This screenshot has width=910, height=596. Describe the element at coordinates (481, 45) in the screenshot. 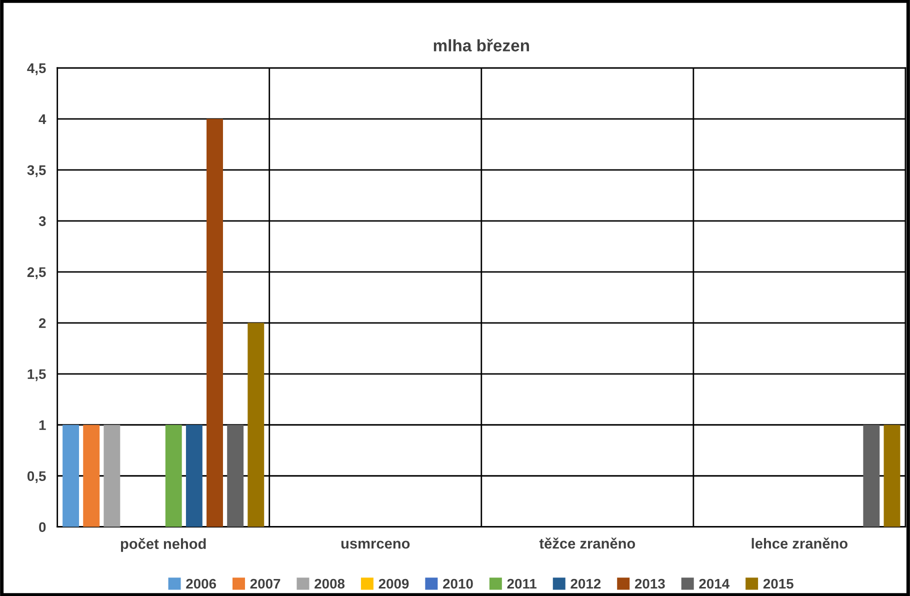

I see `chart-title: mlha březen` at that location.